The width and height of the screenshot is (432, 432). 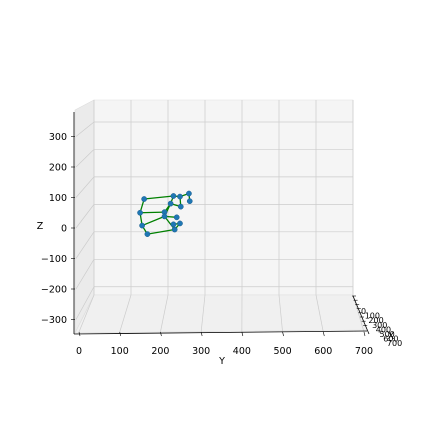 I want to click on x-tick-label: 300, so click(x=379, y=325).